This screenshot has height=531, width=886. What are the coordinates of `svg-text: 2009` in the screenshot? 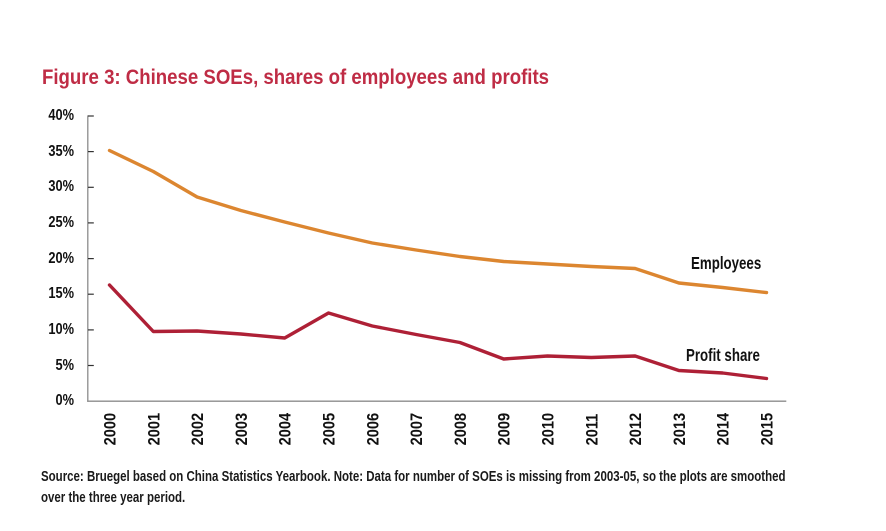 It's located at (505, 429).